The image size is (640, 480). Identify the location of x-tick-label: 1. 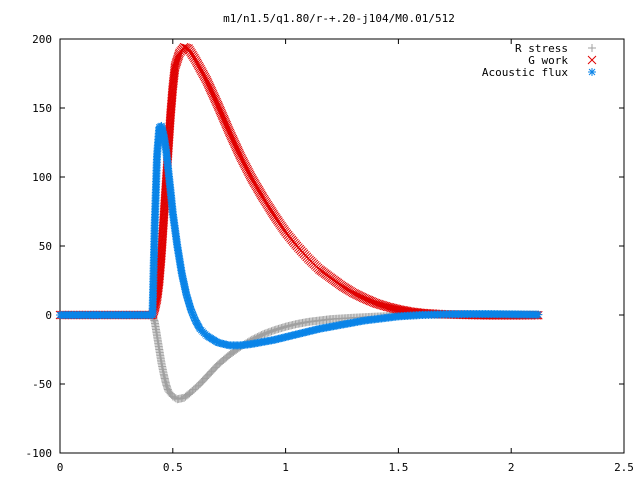
(285, 467).